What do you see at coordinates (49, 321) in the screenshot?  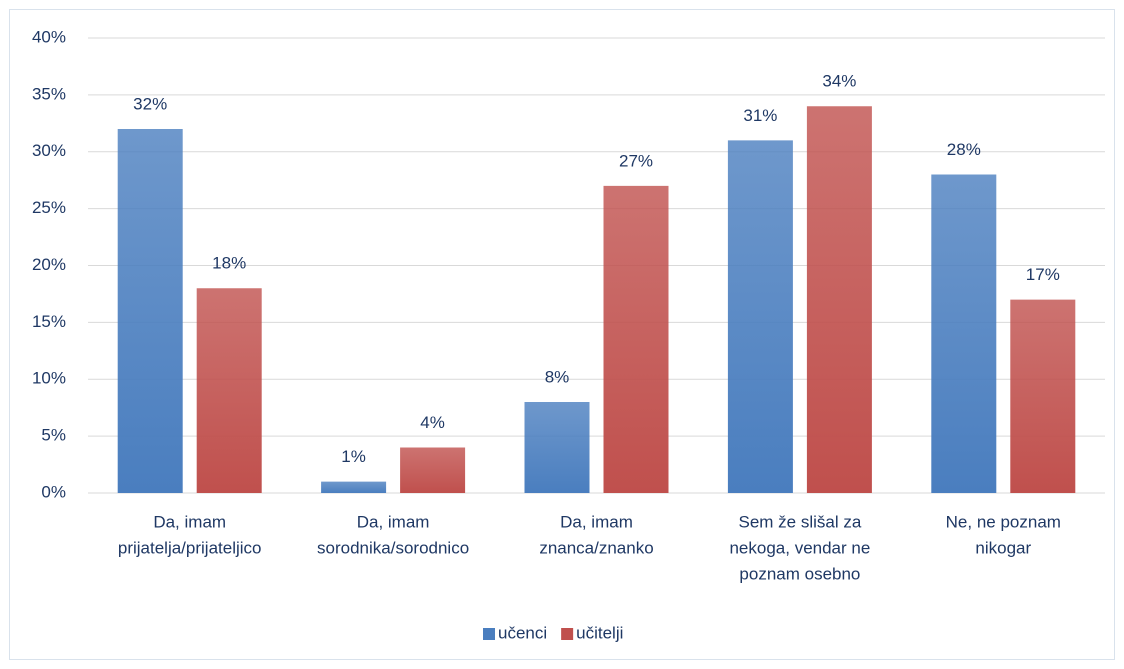 I see `y-tick-label: 15%` at bounding box center [49, 321].